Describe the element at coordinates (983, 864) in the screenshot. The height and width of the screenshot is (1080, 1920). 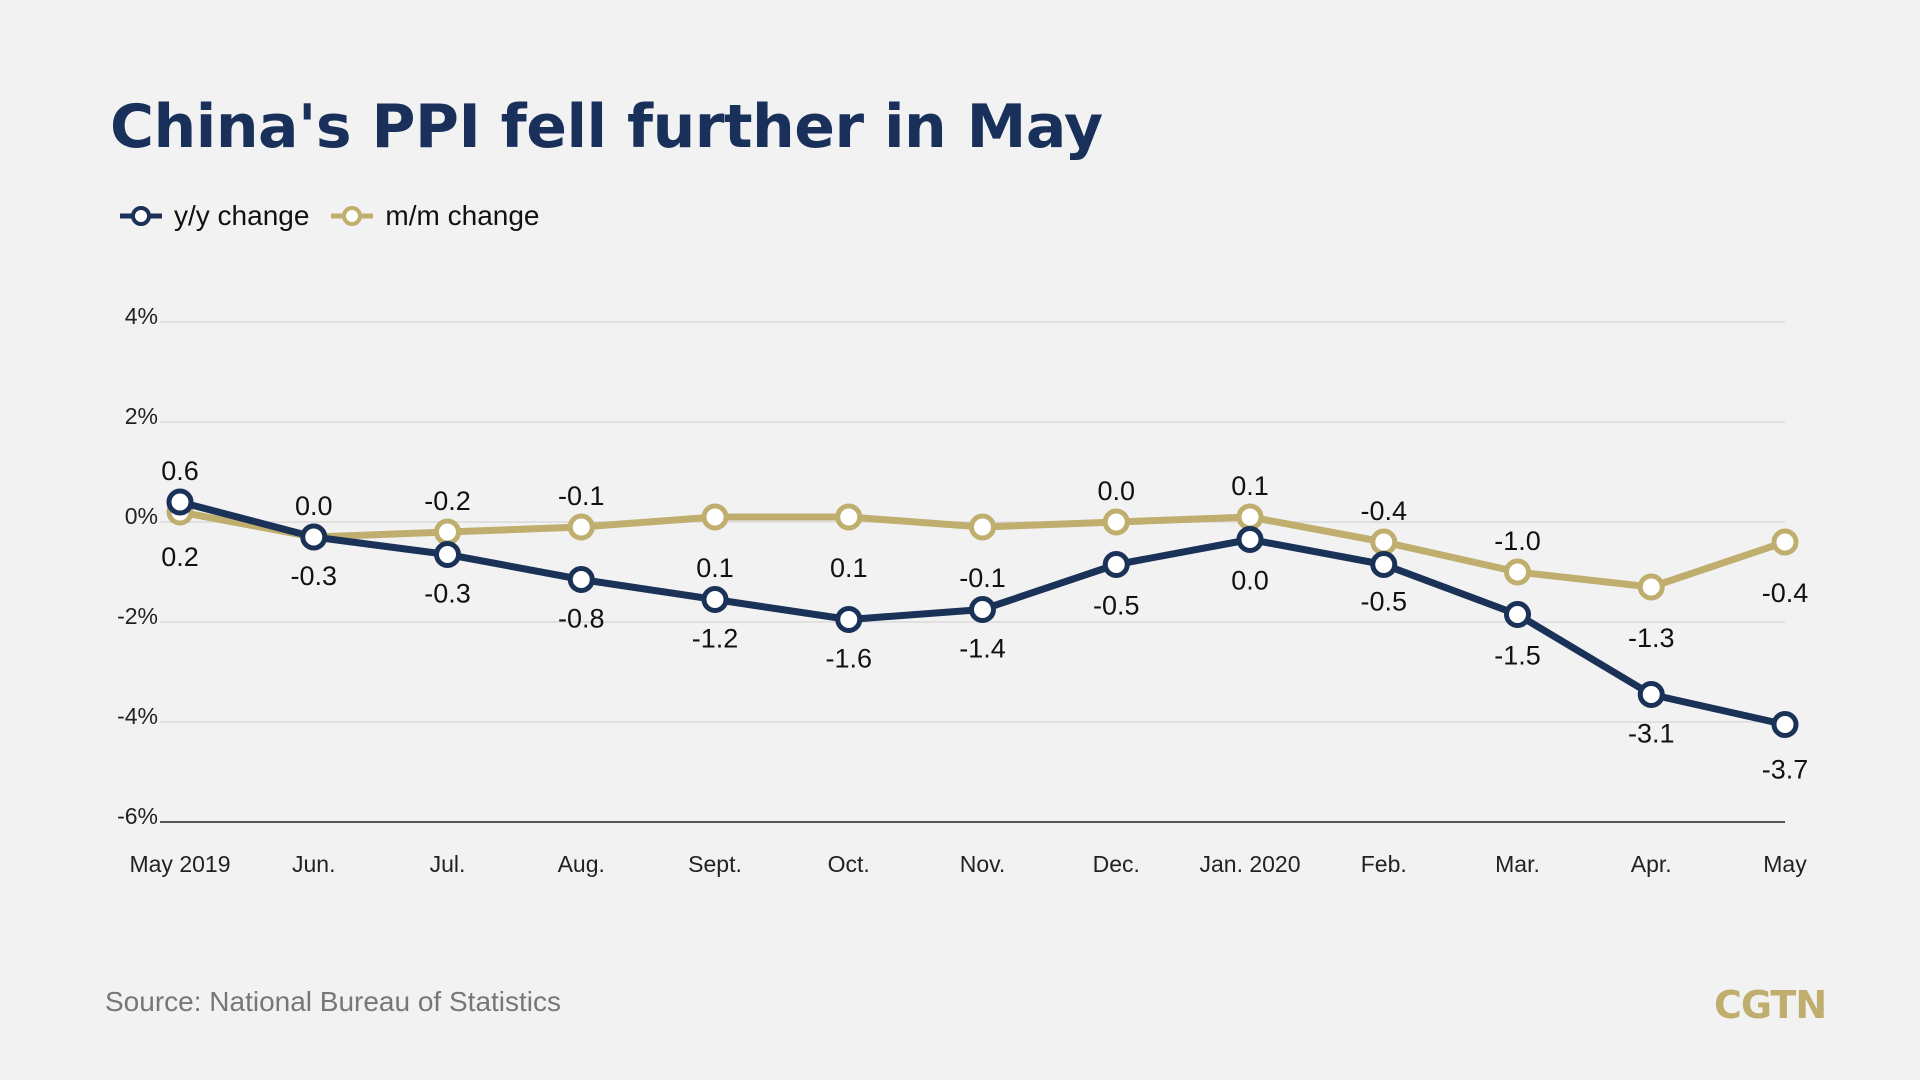
I see `x-tick-label: Nov.` at that location.